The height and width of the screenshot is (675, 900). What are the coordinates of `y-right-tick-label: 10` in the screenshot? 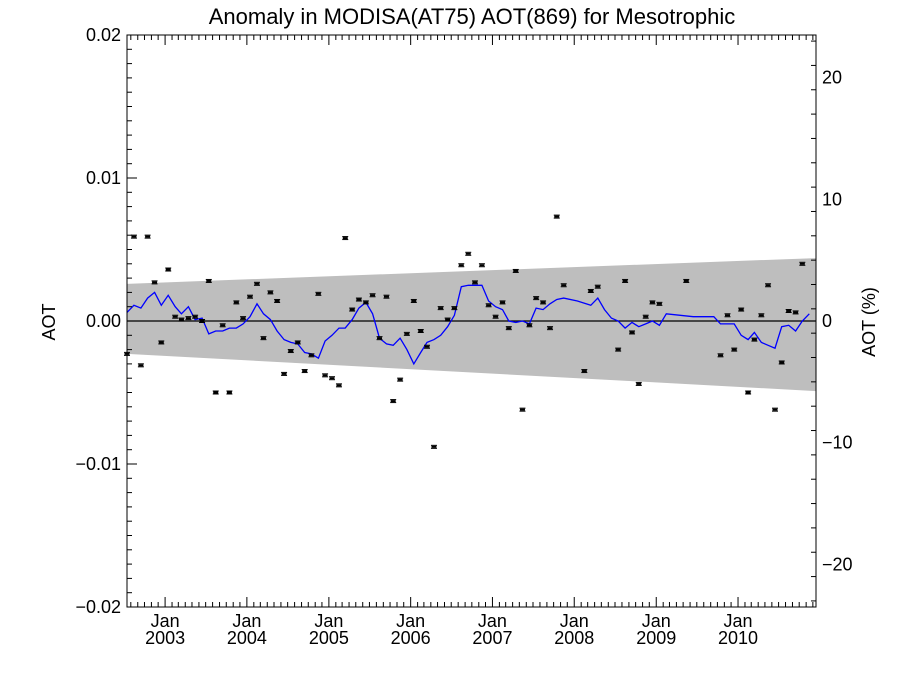 It's located at (832, 199).